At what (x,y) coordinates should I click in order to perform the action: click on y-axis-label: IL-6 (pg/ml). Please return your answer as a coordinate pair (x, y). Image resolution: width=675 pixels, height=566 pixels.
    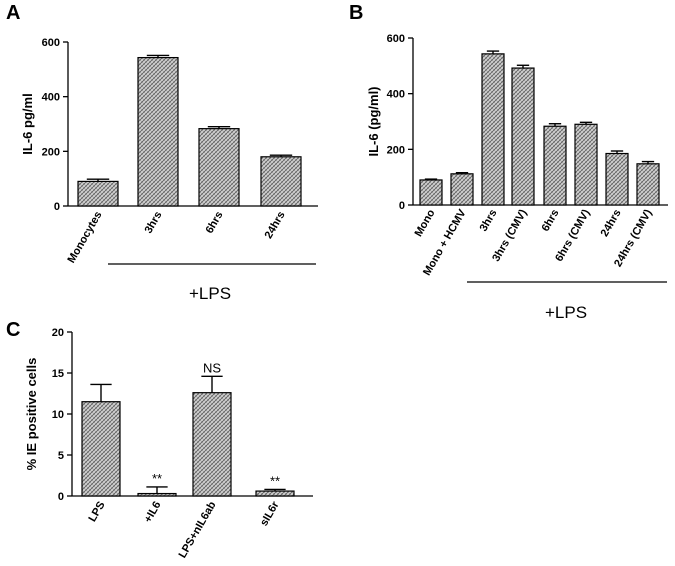
    Looking at the image, I should click on (373, 121).